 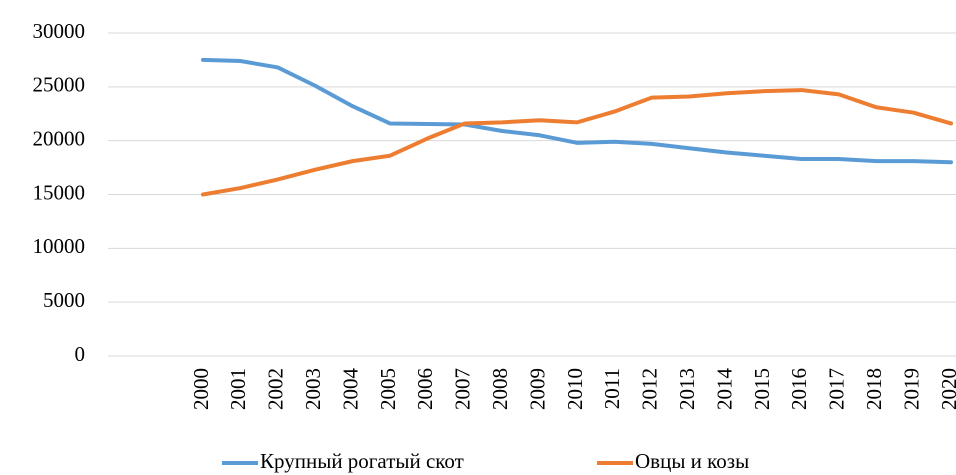 I want to click on x-tick-label: 2013, so click(x=687, y=389).